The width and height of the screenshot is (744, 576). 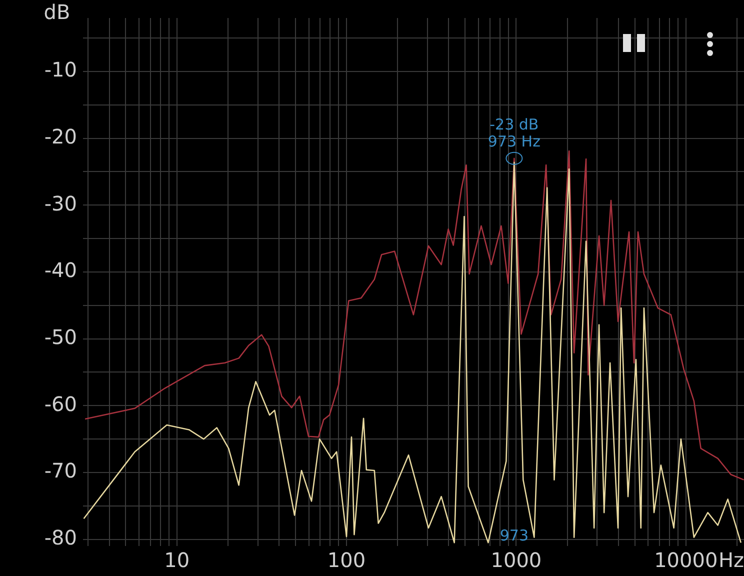 What do you see at coordinates (346, 560) in the screenshot?
I see `x-tick-label: 100` at bounding box center [346, 560].